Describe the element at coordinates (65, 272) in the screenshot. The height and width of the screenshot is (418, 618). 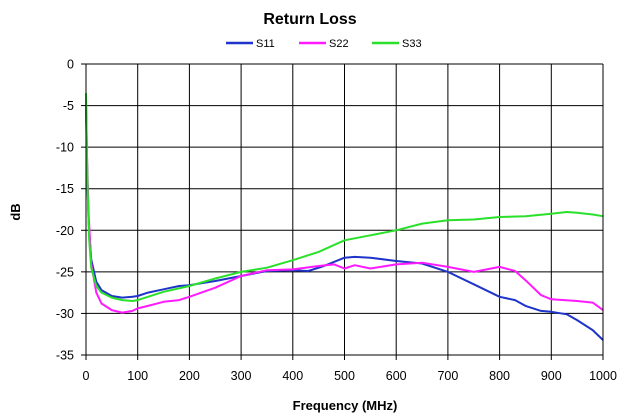
I see `y-tick-label: -25` at that location.